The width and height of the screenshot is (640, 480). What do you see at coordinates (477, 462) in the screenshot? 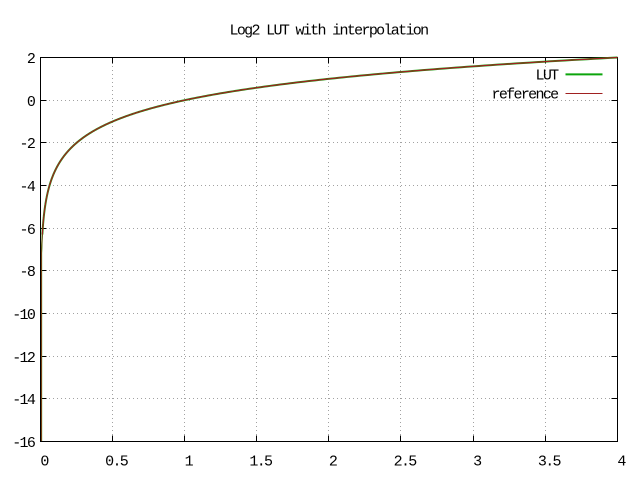
I see `svg-text: 3` at bounding box center [477, 462].